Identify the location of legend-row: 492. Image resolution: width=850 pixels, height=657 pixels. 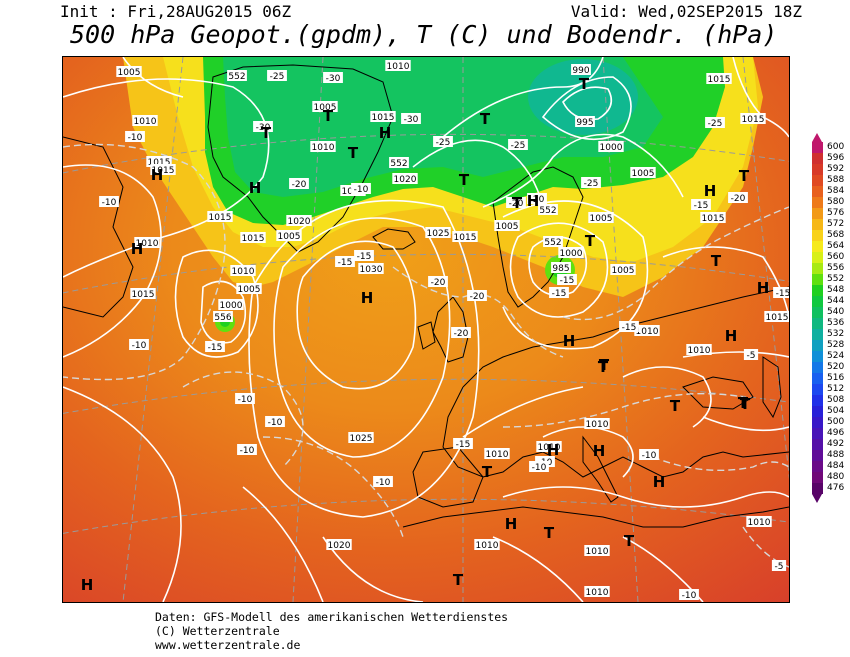
(831, 444).